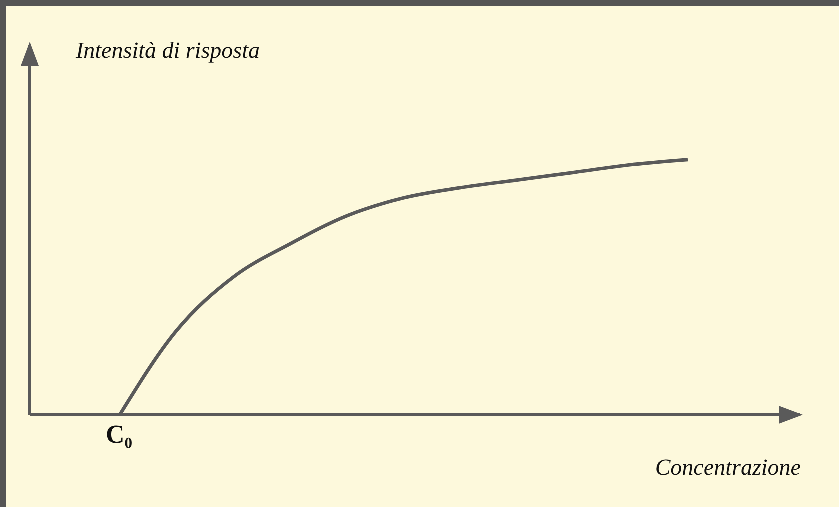 The image size is (839, 507). I want to click on x-axis-title: Concentrazione, so click(728, 468).